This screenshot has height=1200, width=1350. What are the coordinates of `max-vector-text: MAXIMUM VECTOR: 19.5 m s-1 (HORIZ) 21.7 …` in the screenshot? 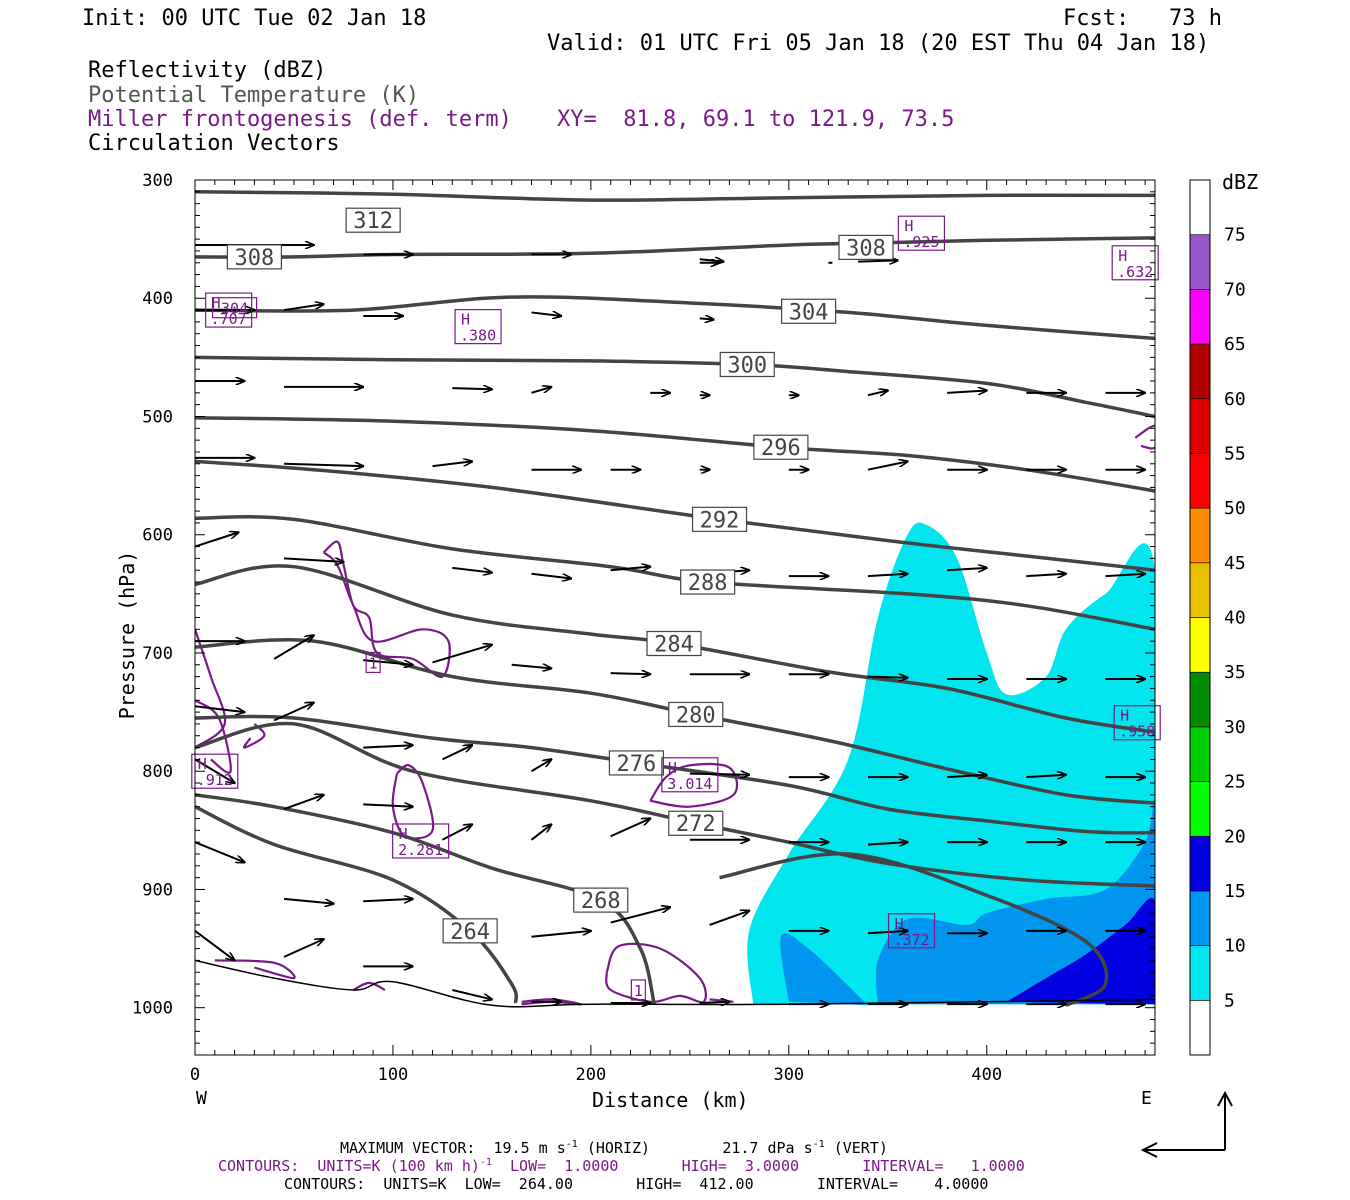 It's located at (614, 1148).